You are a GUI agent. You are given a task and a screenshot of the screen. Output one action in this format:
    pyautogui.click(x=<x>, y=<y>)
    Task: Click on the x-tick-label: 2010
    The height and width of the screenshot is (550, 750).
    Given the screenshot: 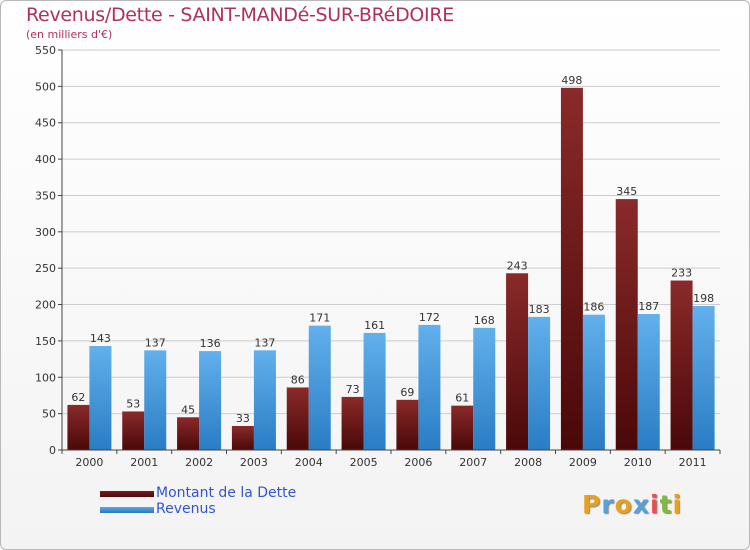 What is the action you would take?
    pyautogui.click(x=638, y=462)
    